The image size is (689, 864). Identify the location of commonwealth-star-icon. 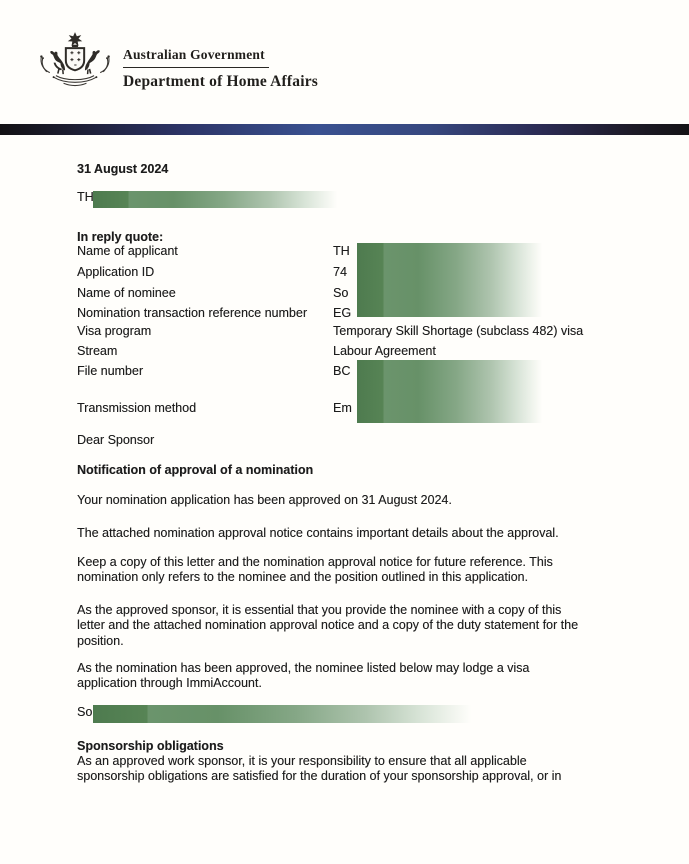
(75, 39).